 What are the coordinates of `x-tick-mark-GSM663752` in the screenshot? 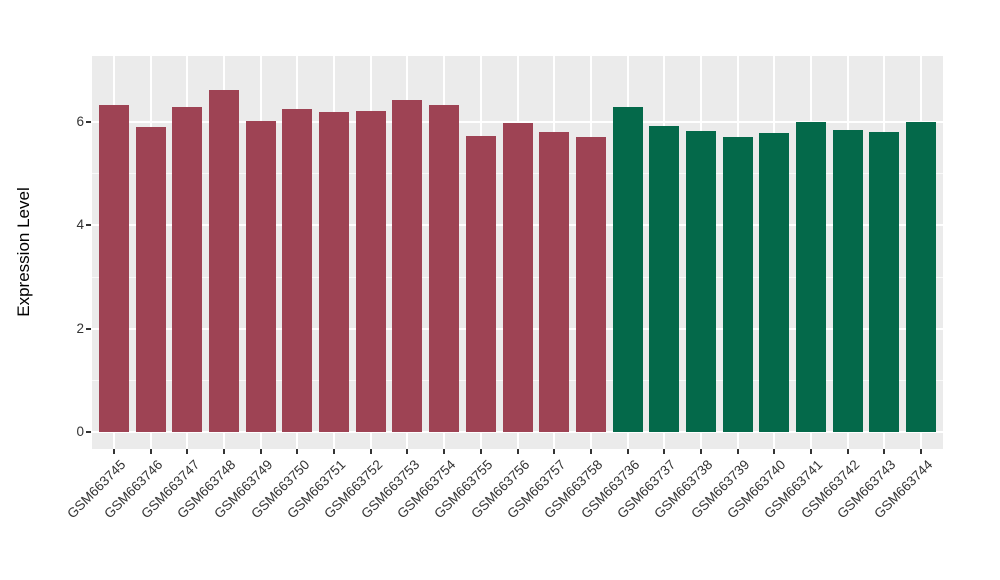 It's located at (370, 451).